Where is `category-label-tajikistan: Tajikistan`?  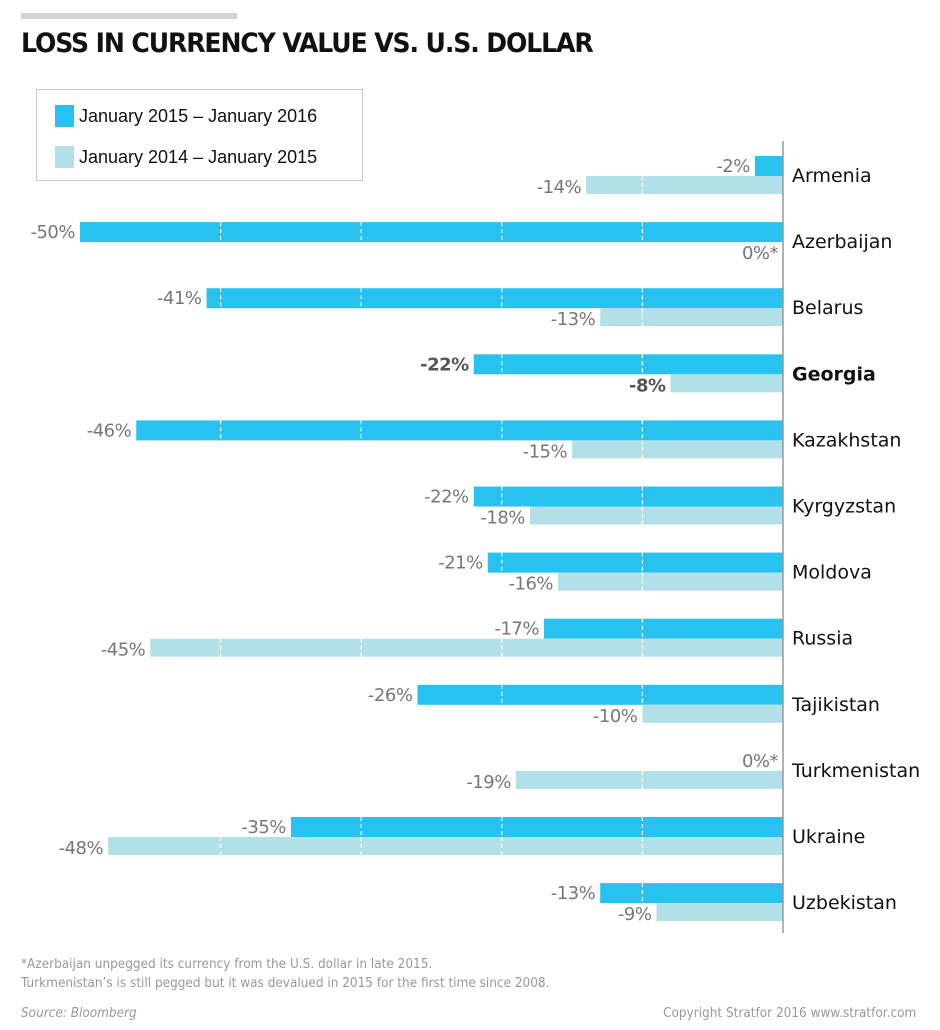
category-label-tajikistan: Tajikistan is located at coordinates (835, 705).